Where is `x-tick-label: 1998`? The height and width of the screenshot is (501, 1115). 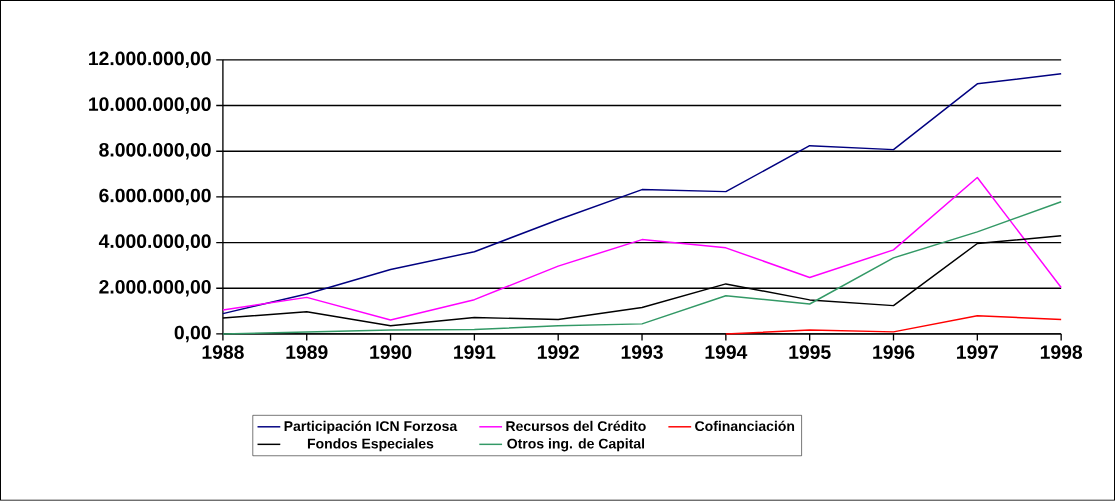 x-tick-label: 1998 is located at coordinates (1061, 352).